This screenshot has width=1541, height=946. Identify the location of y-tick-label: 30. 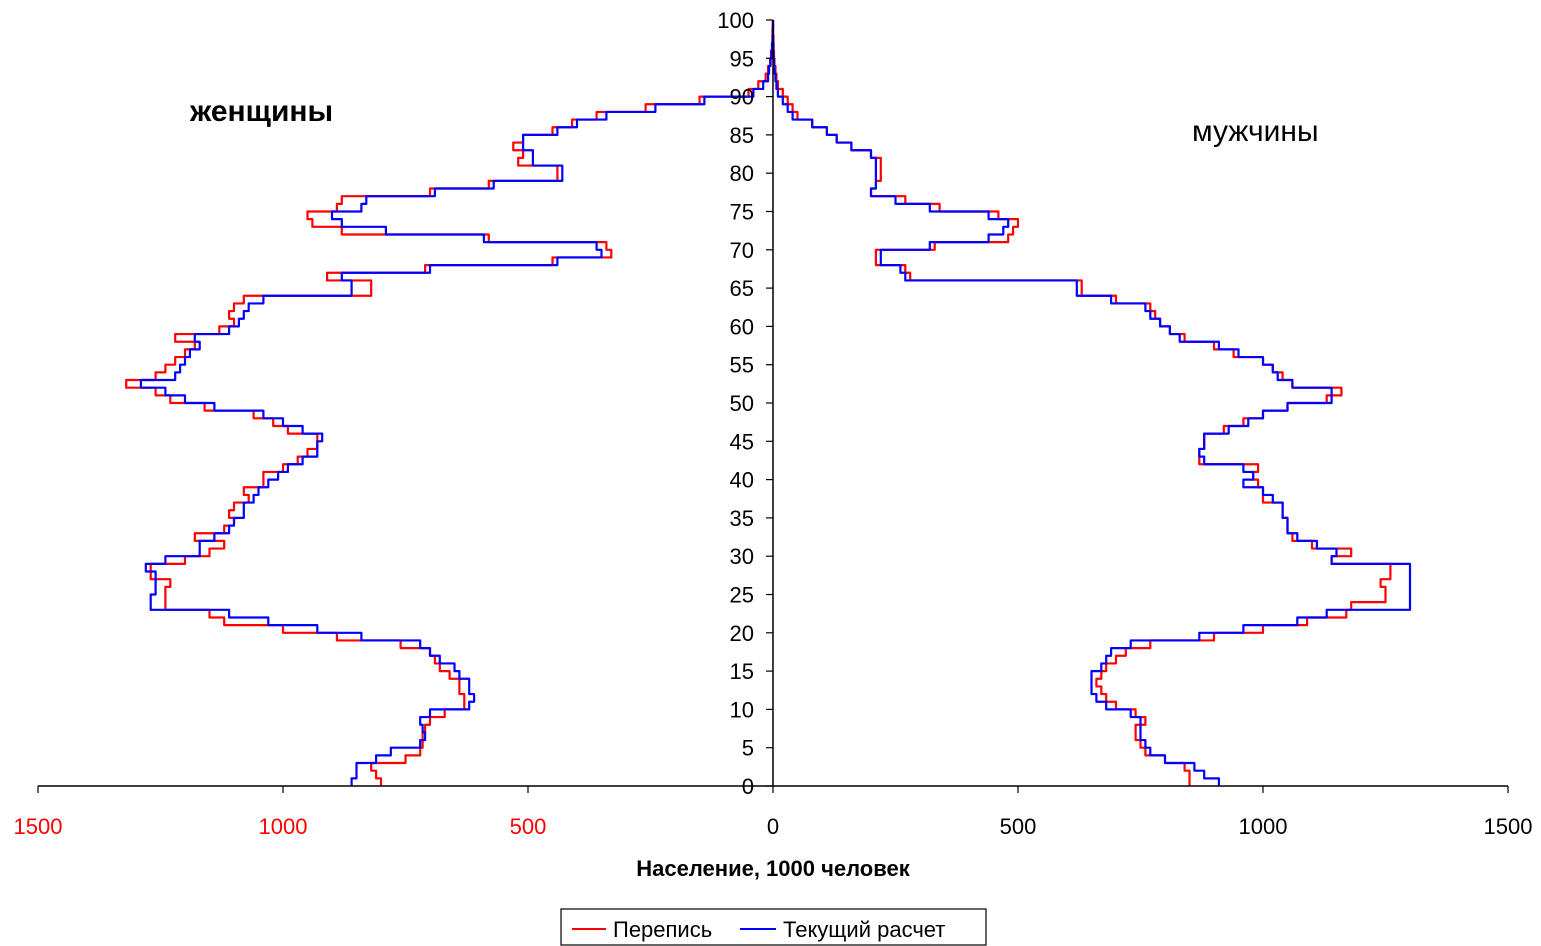
(742, 556).